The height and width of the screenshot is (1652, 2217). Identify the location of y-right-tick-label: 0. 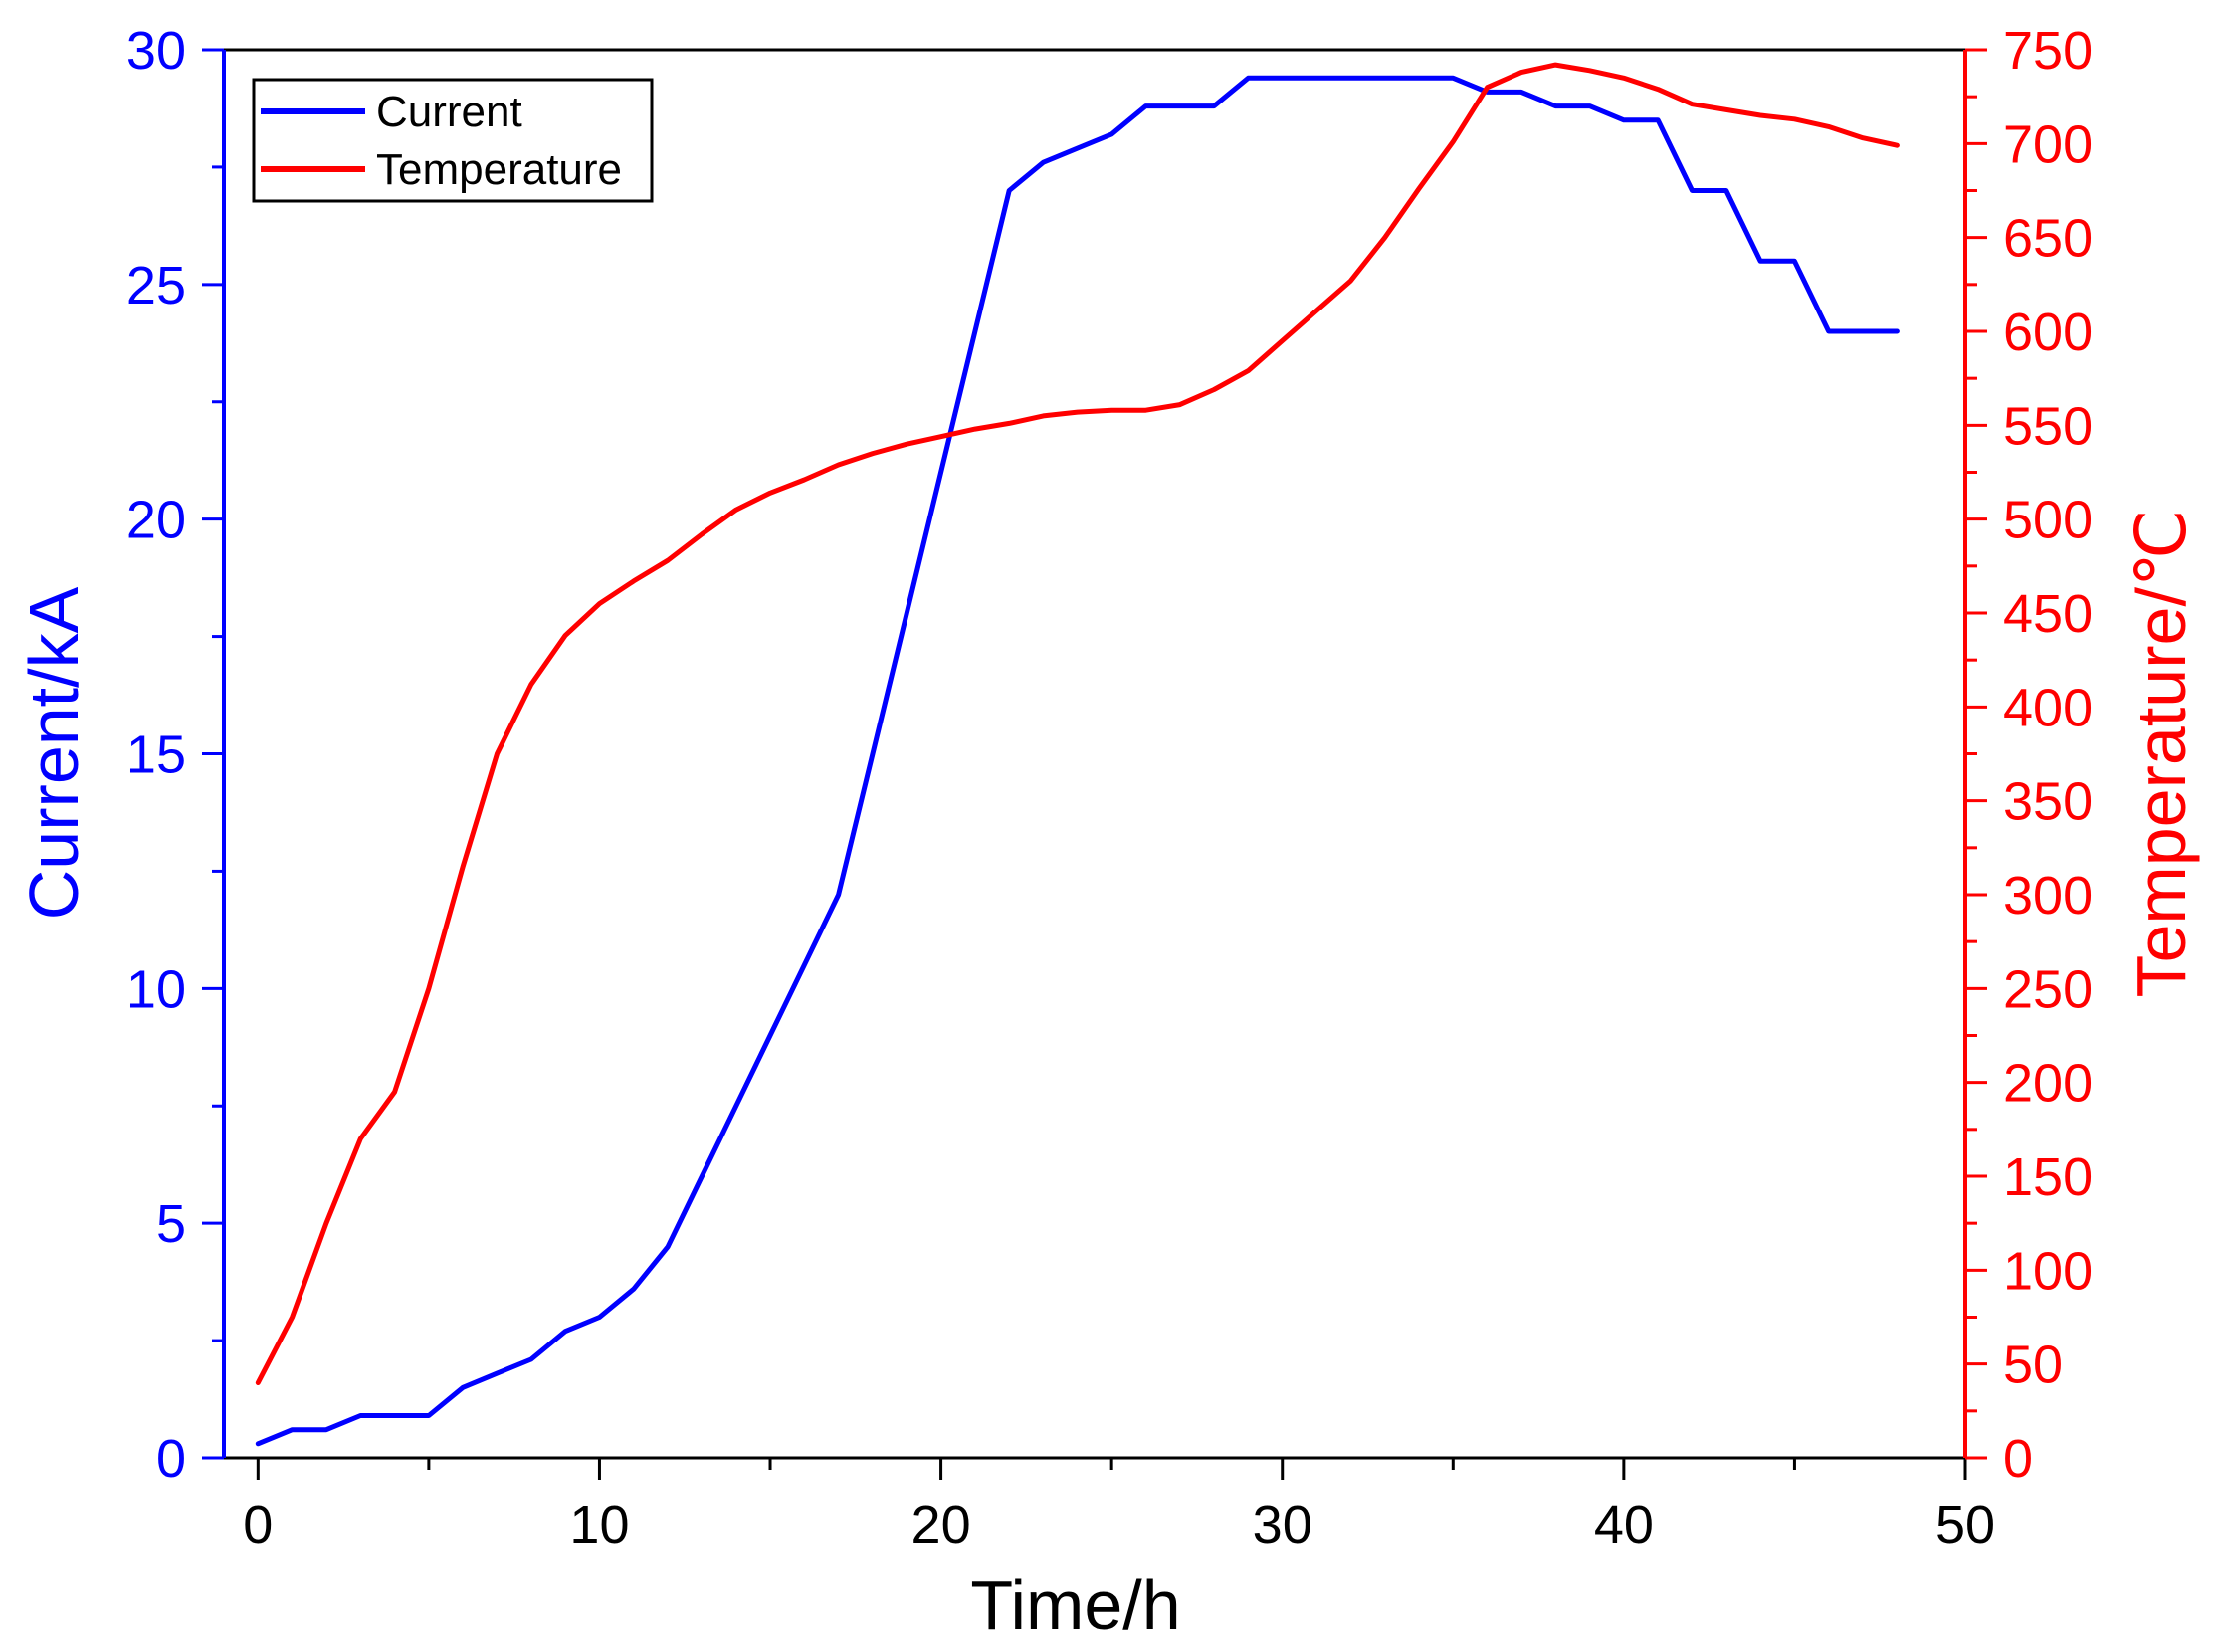
(2018, 1459).